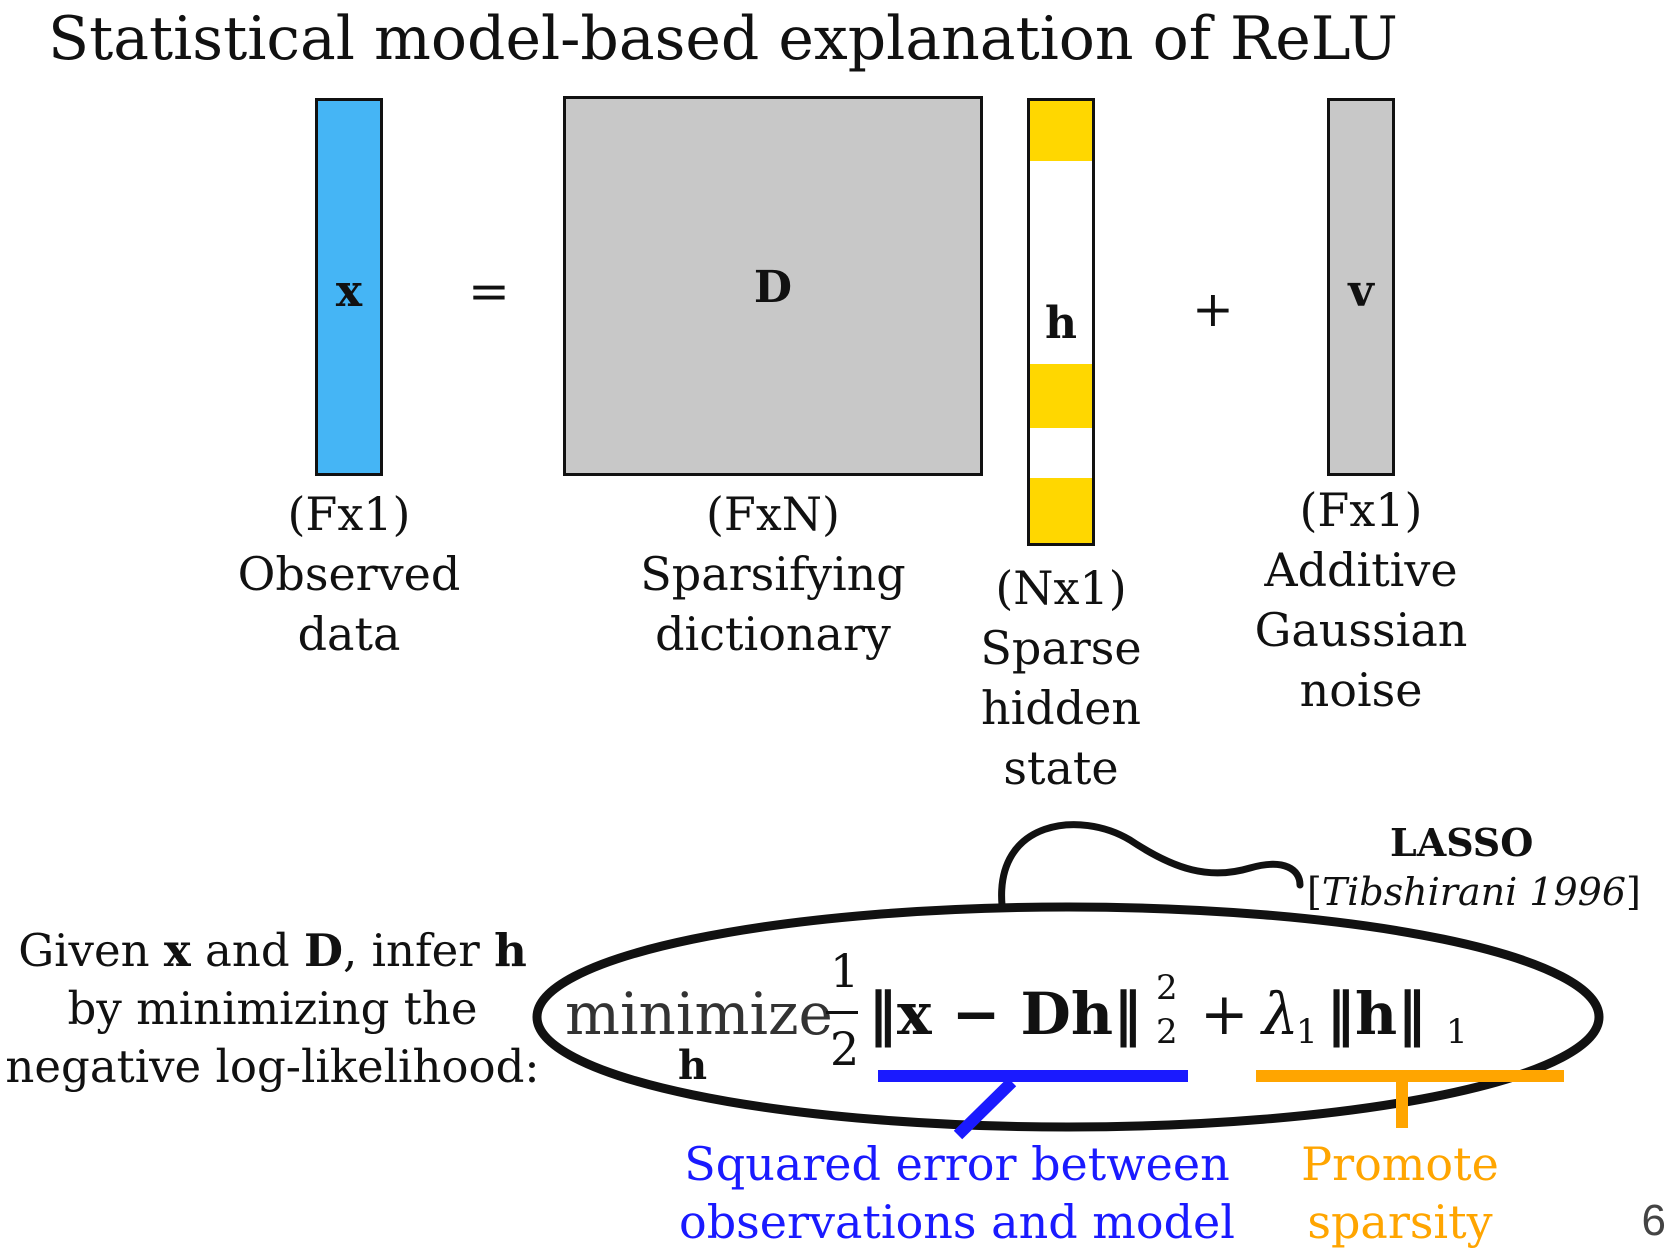 The width and height of the screenshot is (1678, 1258). Describe the element at coordinates (1653, 1220) in the screenshot. I see `page-number: 6` at that location.